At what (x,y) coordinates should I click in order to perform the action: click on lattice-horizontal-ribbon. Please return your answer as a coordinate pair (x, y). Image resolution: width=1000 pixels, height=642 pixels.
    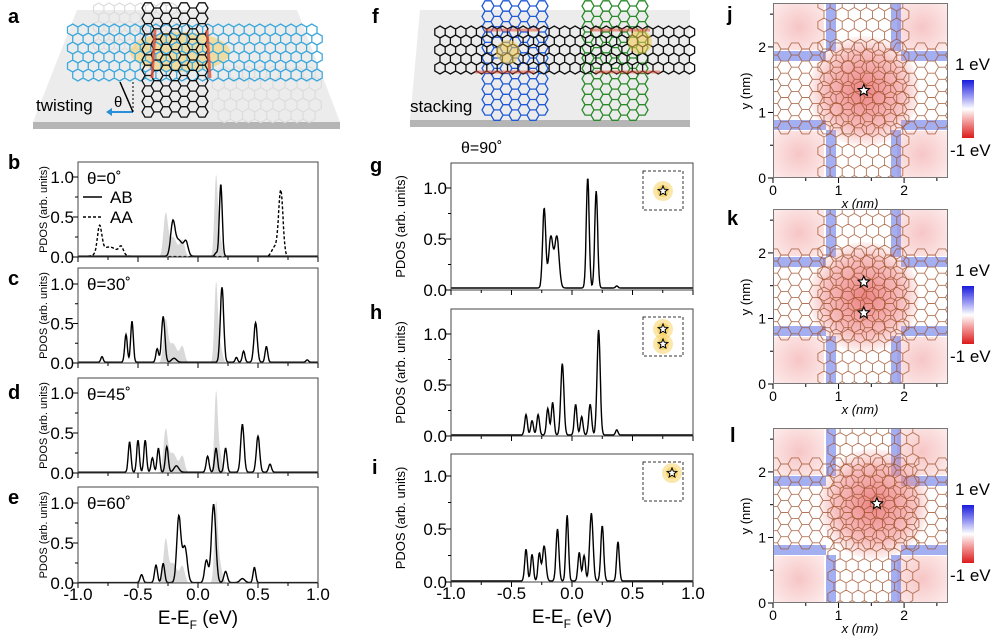
    Looking at the image, I should click on (860, 503).